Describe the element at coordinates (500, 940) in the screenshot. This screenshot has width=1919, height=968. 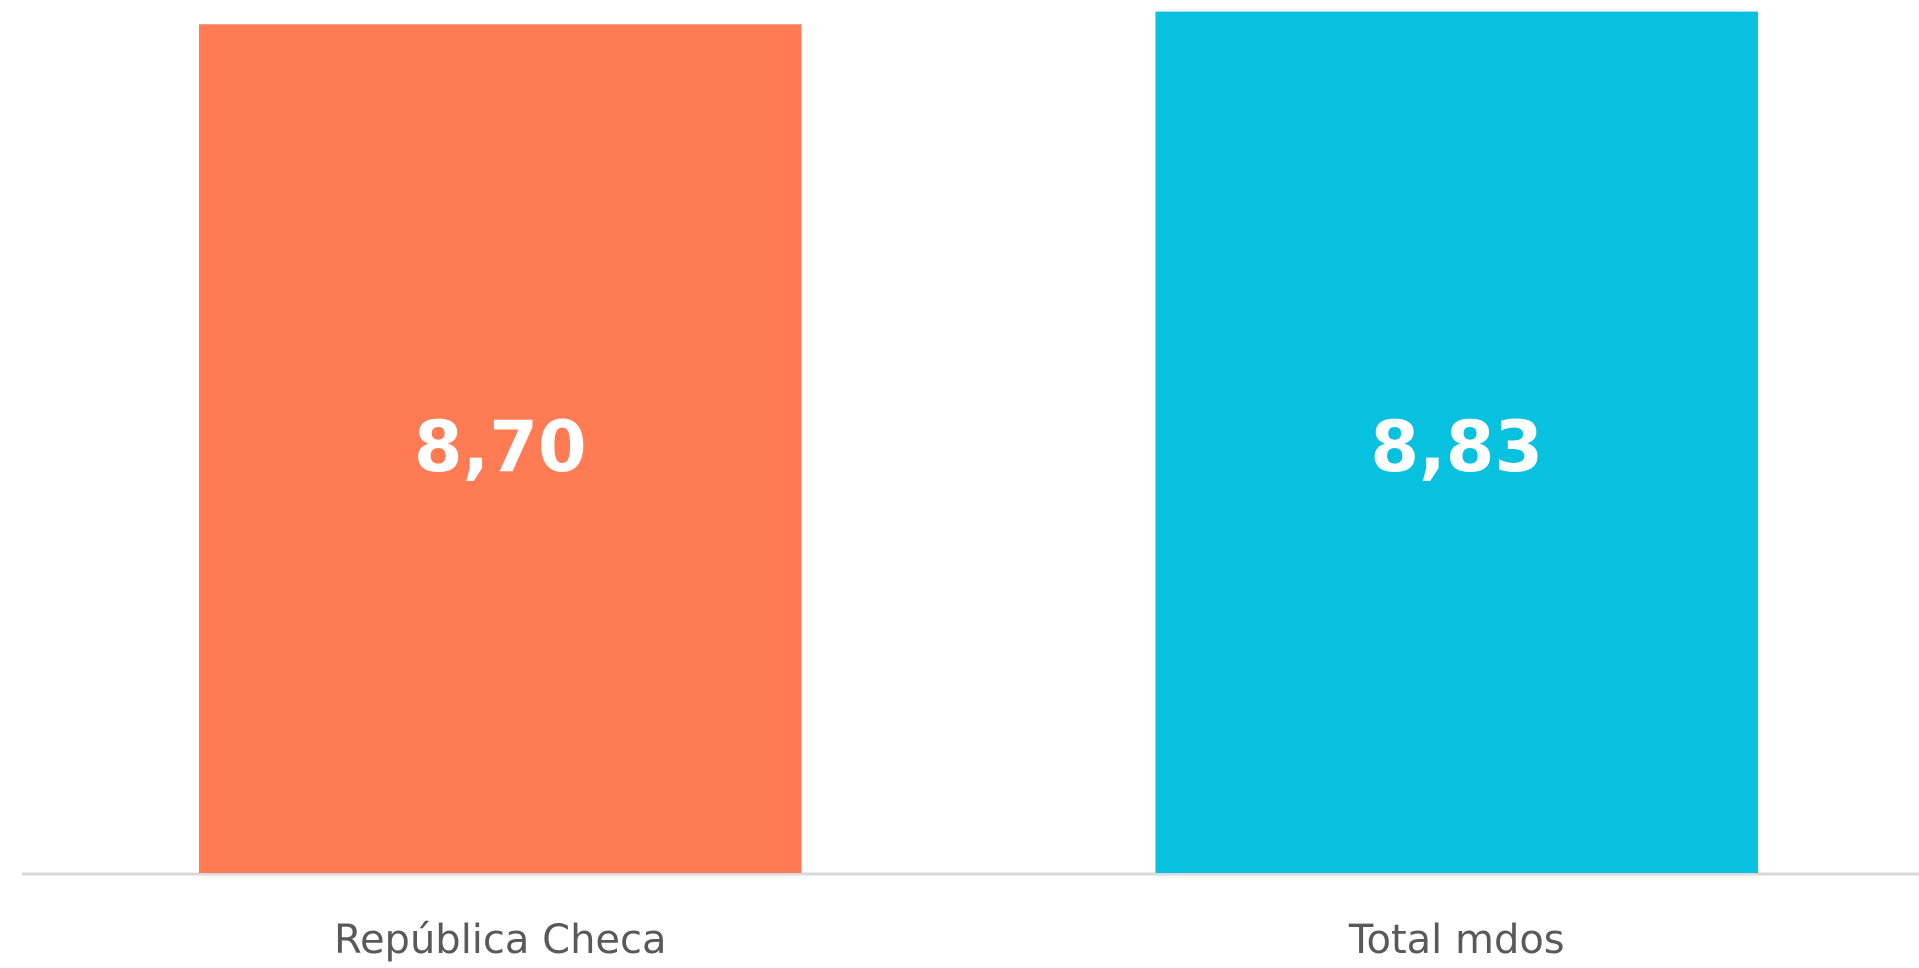
I see `x-tick-label: República Checa` at that location.